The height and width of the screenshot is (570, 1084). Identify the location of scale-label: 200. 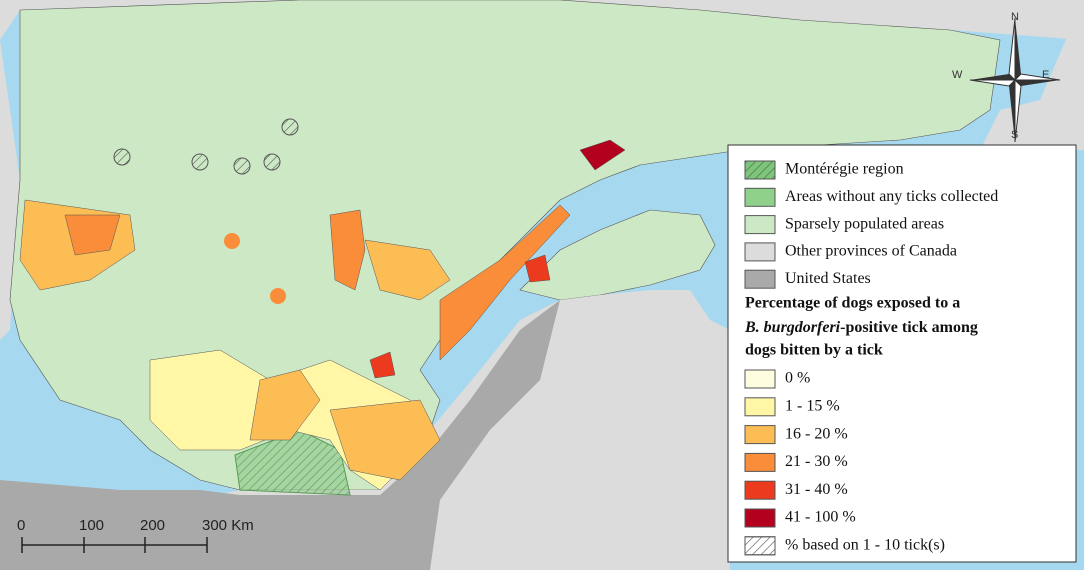
(152, 525).